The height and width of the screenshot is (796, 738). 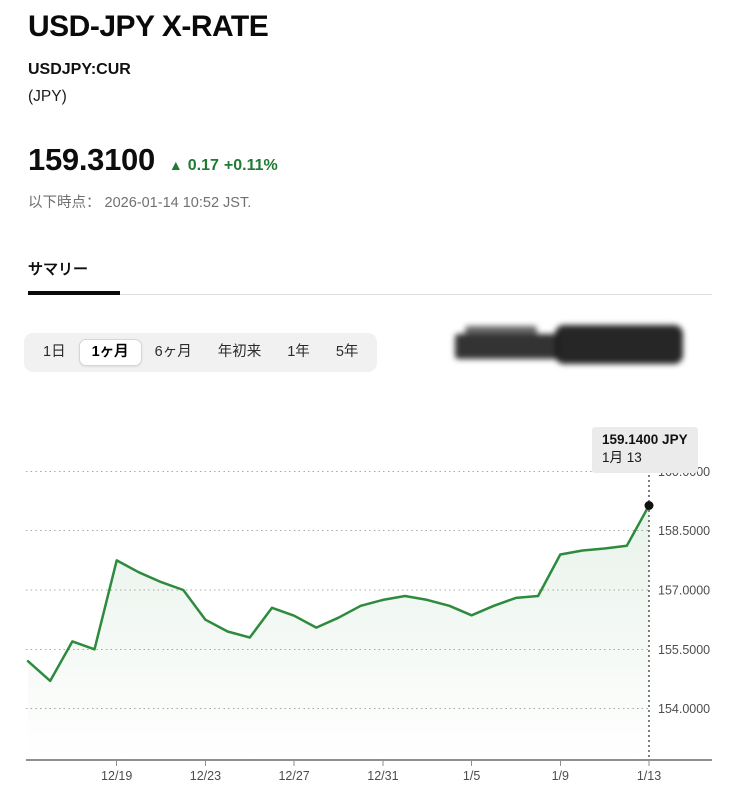 What do you see at coordinates (173, 352) in the screenshot?
I see `range-button-6m: 6ヶ月` at bounding box center [173, 352].